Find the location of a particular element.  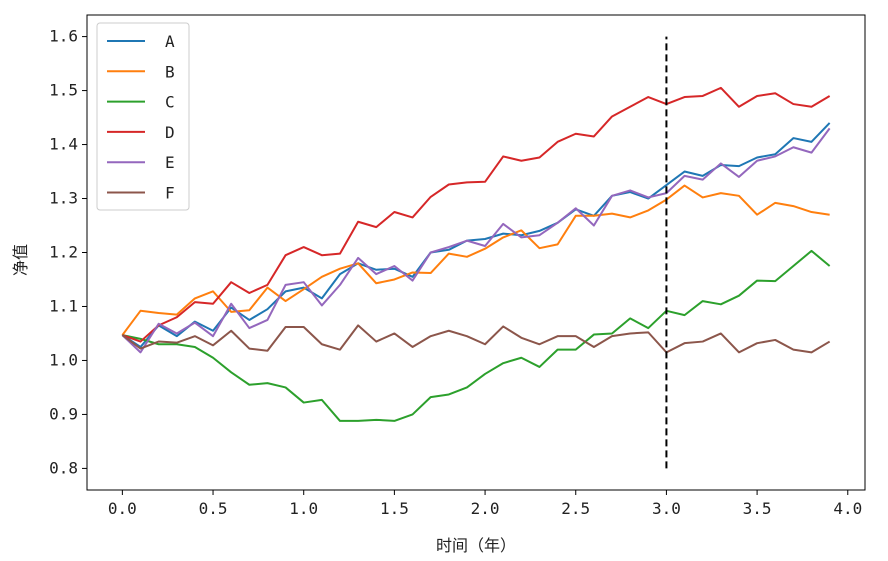

y-tick-label: 1.2 is located at coordinates (63, 252).